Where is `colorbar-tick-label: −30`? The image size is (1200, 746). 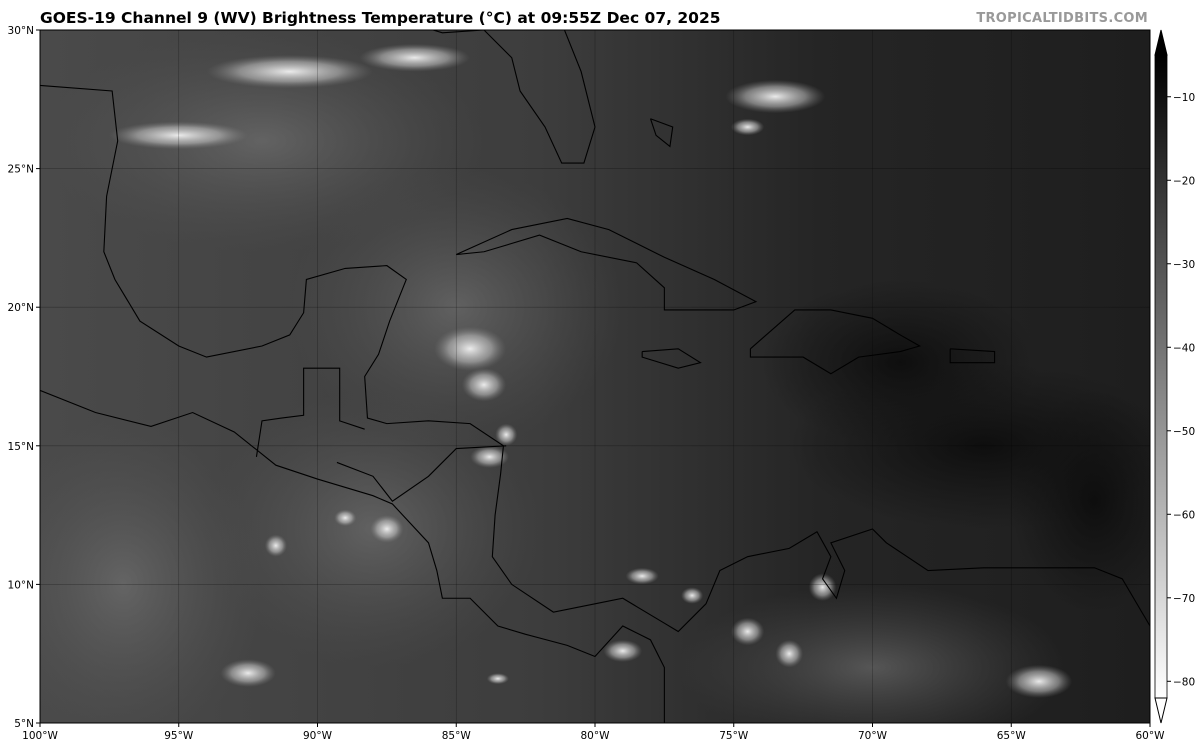
colorbar-tick-label: −30 is located at coordinates (1184, 265).